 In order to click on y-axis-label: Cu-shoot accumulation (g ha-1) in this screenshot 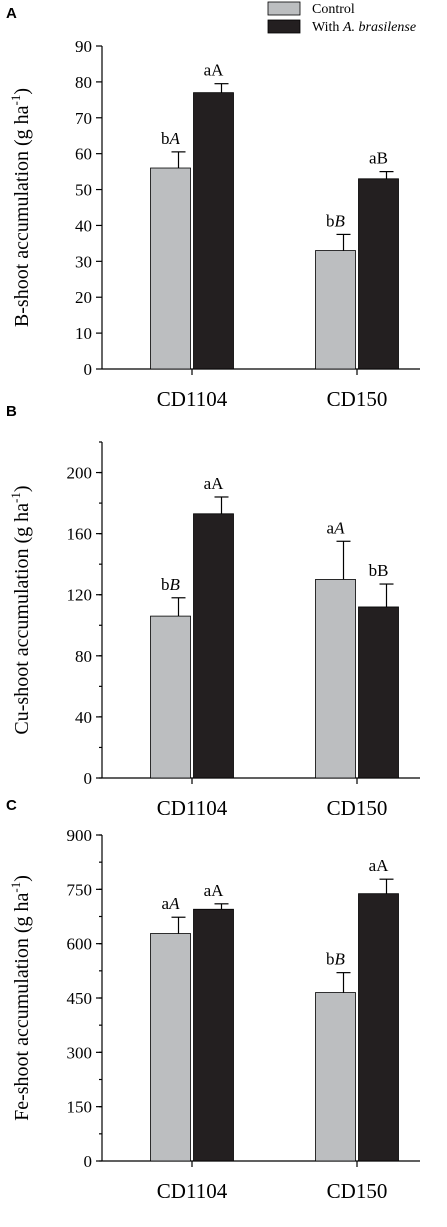, I will do `click(20, 609)`.